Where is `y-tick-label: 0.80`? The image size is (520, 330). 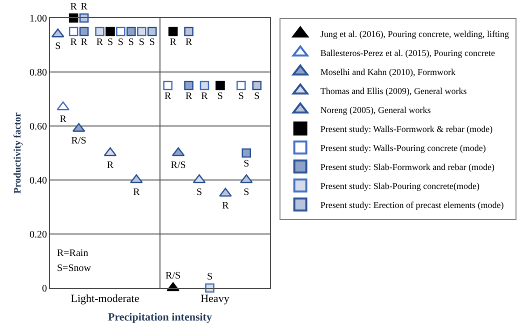 y-tick-label: 0.80 is located at coordinates (38, 73).